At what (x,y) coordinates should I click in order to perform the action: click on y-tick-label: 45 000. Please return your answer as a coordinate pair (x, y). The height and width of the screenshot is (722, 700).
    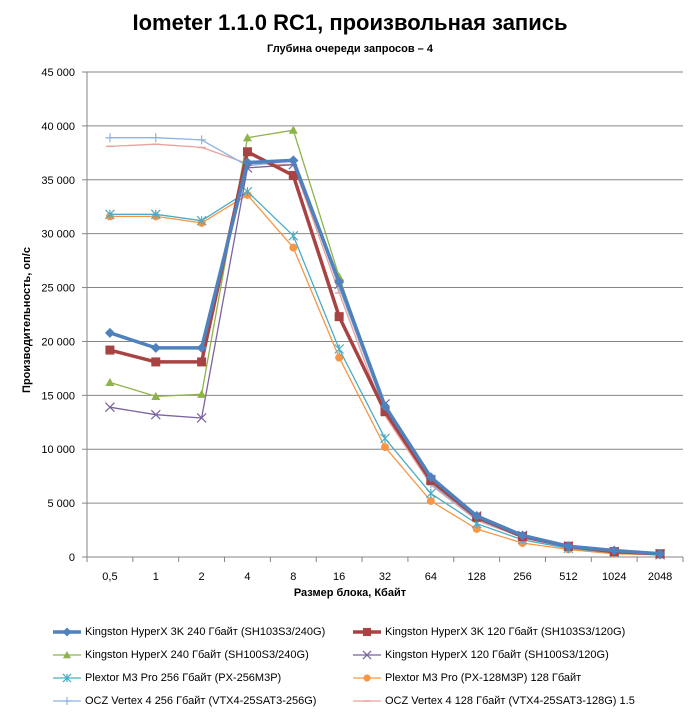
    Looking at the image, I should click on (58, 73).